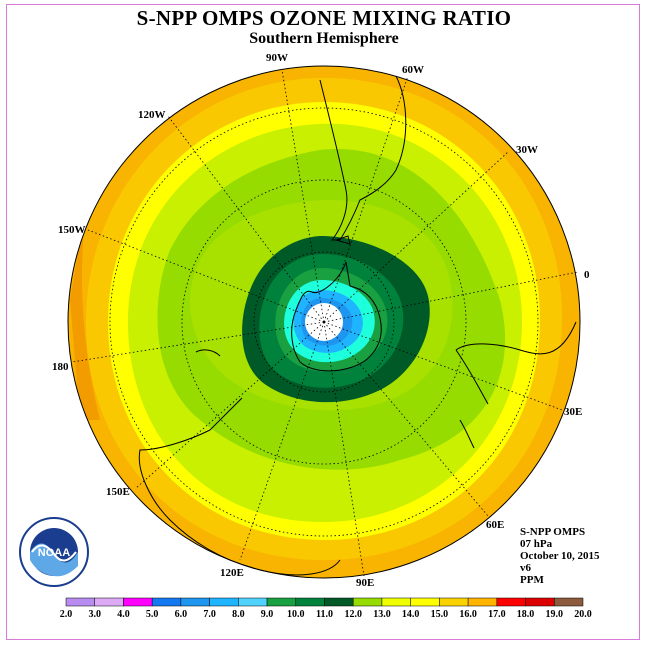  What do you see at coordinates (363, 158) in the screenshot?
I see `south-america-coast` at bounding box center [363, 158].